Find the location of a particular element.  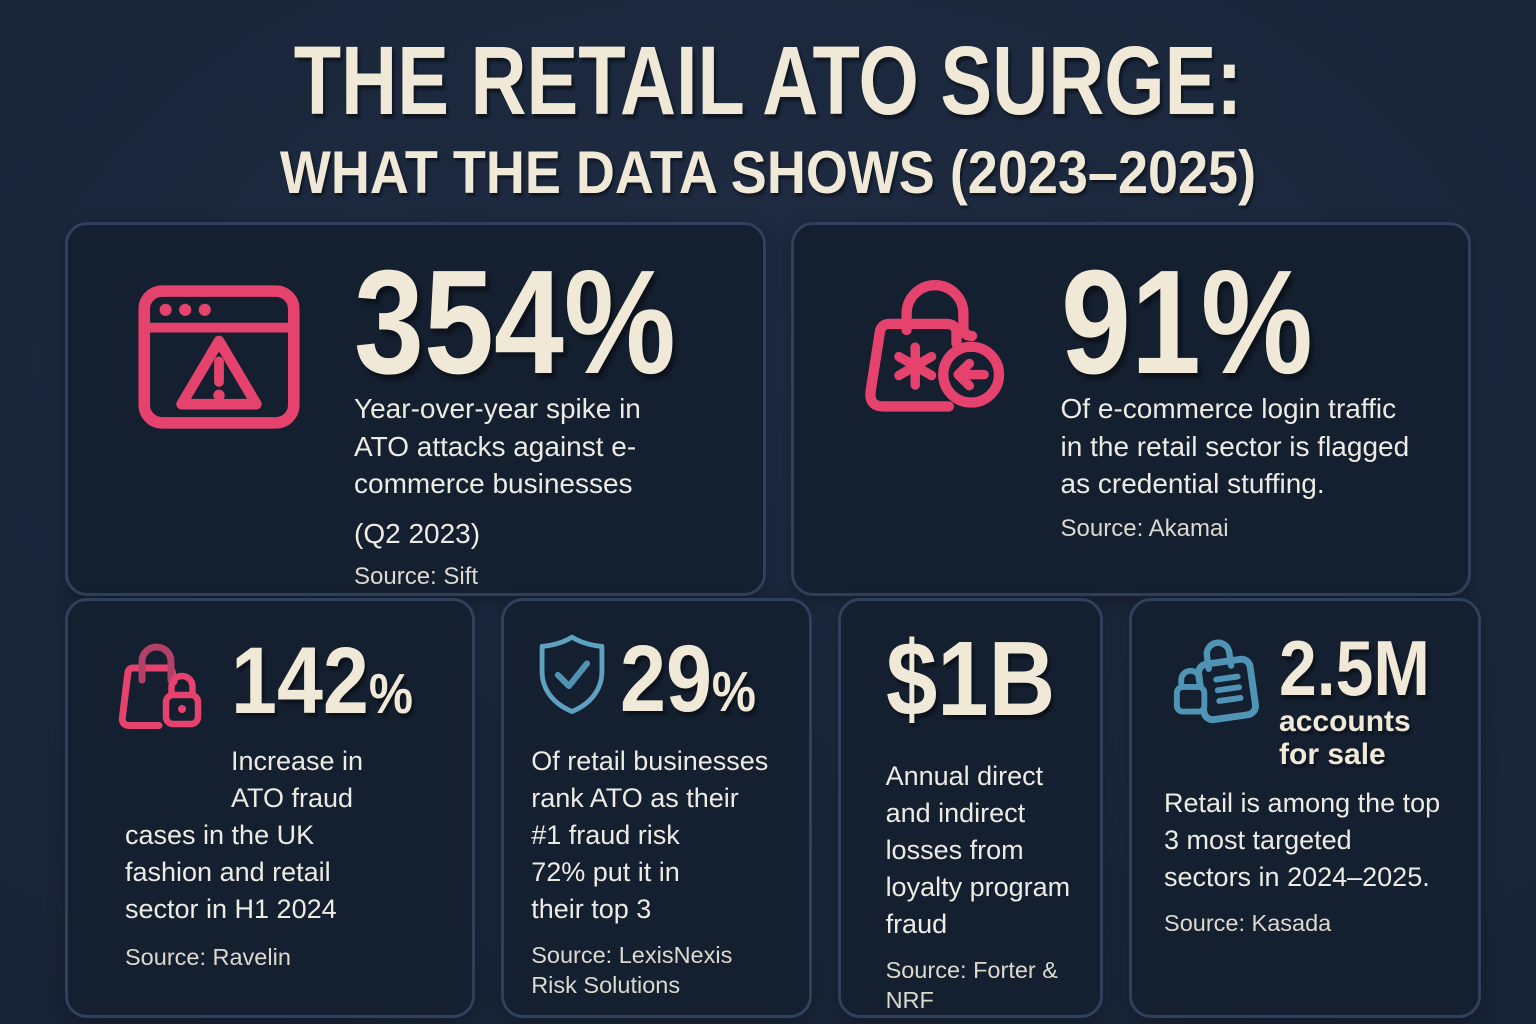

stat-description-secondary: 72% put it in their top 3 is located at coordinates (605, 890).